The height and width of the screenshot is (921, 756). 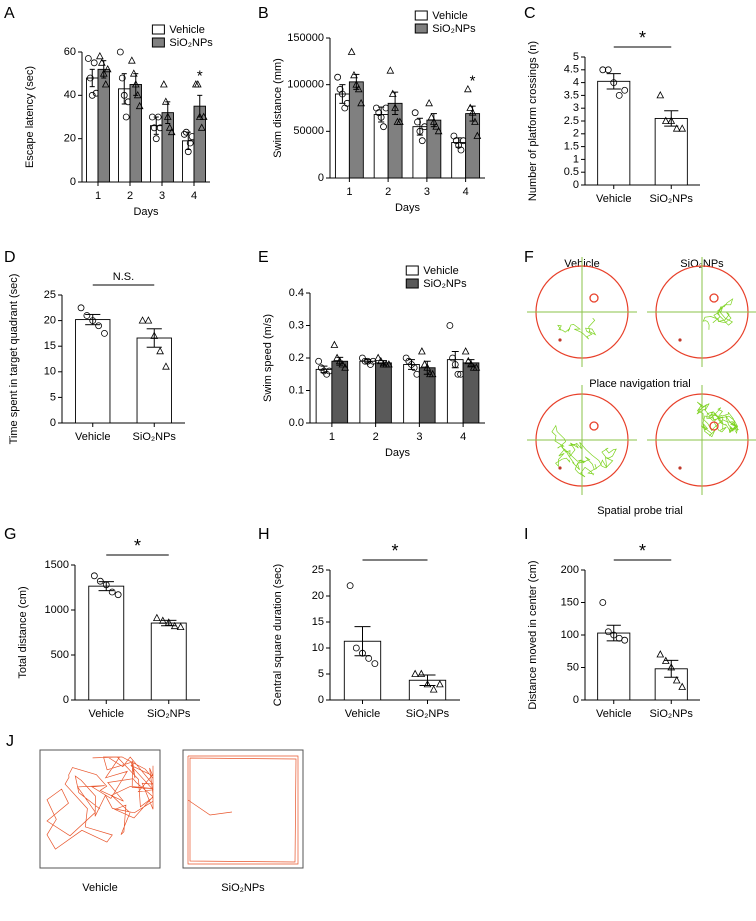 I want to click on y-axis-label: Number of platform crossings (n), so click(x=533, y=121).